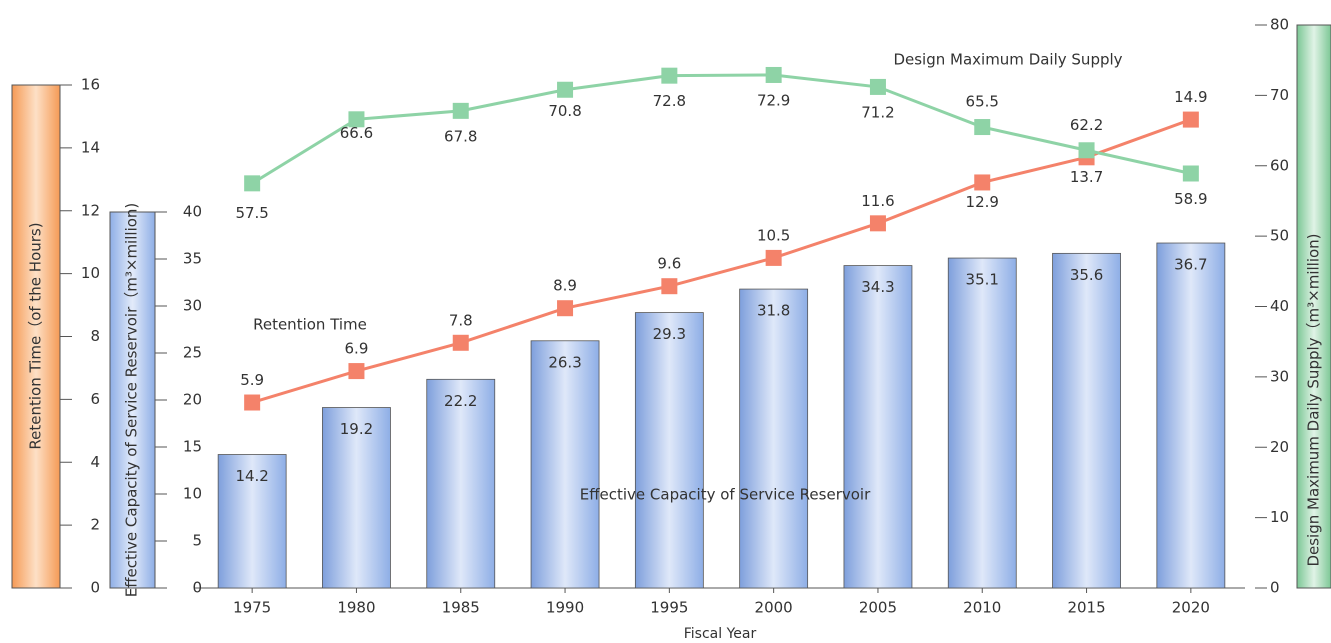  I want to click on x-tick-label: 1990, so click(565, 608).